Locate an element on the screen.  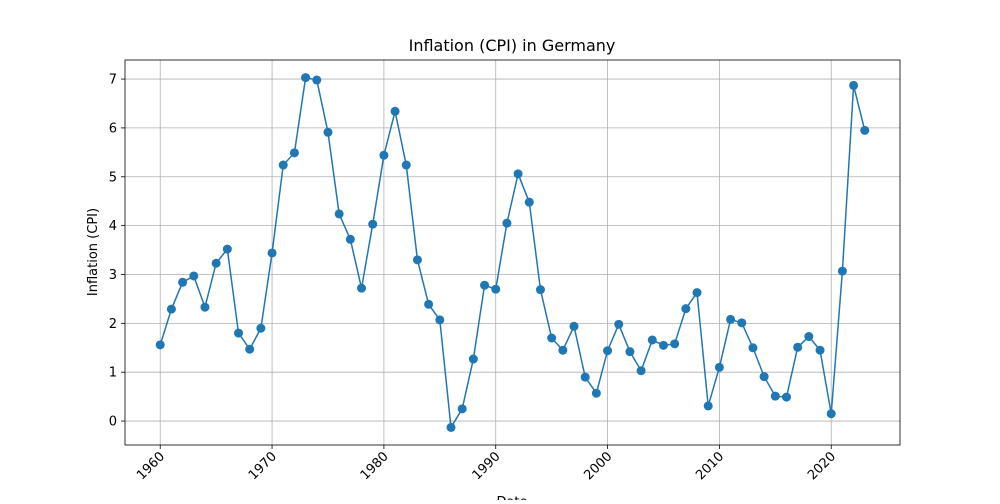
x-axis-label: Date is located at coordinates (511, 497).